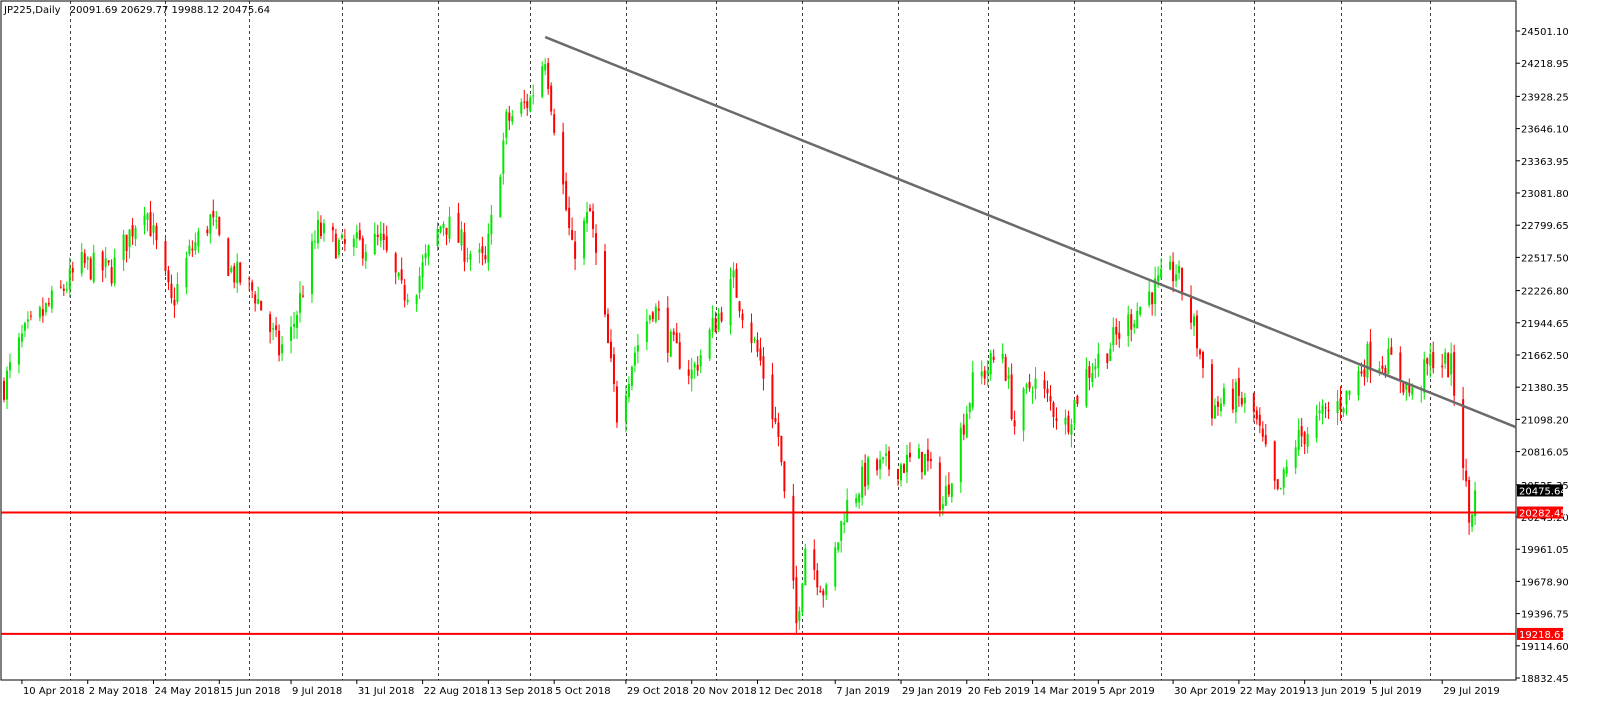 The height and width of the screenshot is (720, 1597). I want to click on x-tick-label: 12 Dec 2018, so click(790, 691).